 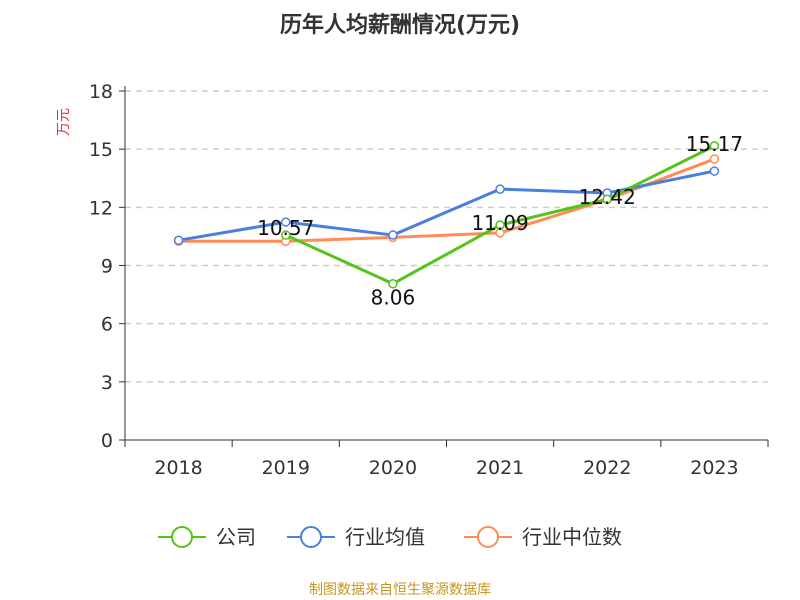 I want to click on y-tick-label: 9, so click(x=107, y=267).